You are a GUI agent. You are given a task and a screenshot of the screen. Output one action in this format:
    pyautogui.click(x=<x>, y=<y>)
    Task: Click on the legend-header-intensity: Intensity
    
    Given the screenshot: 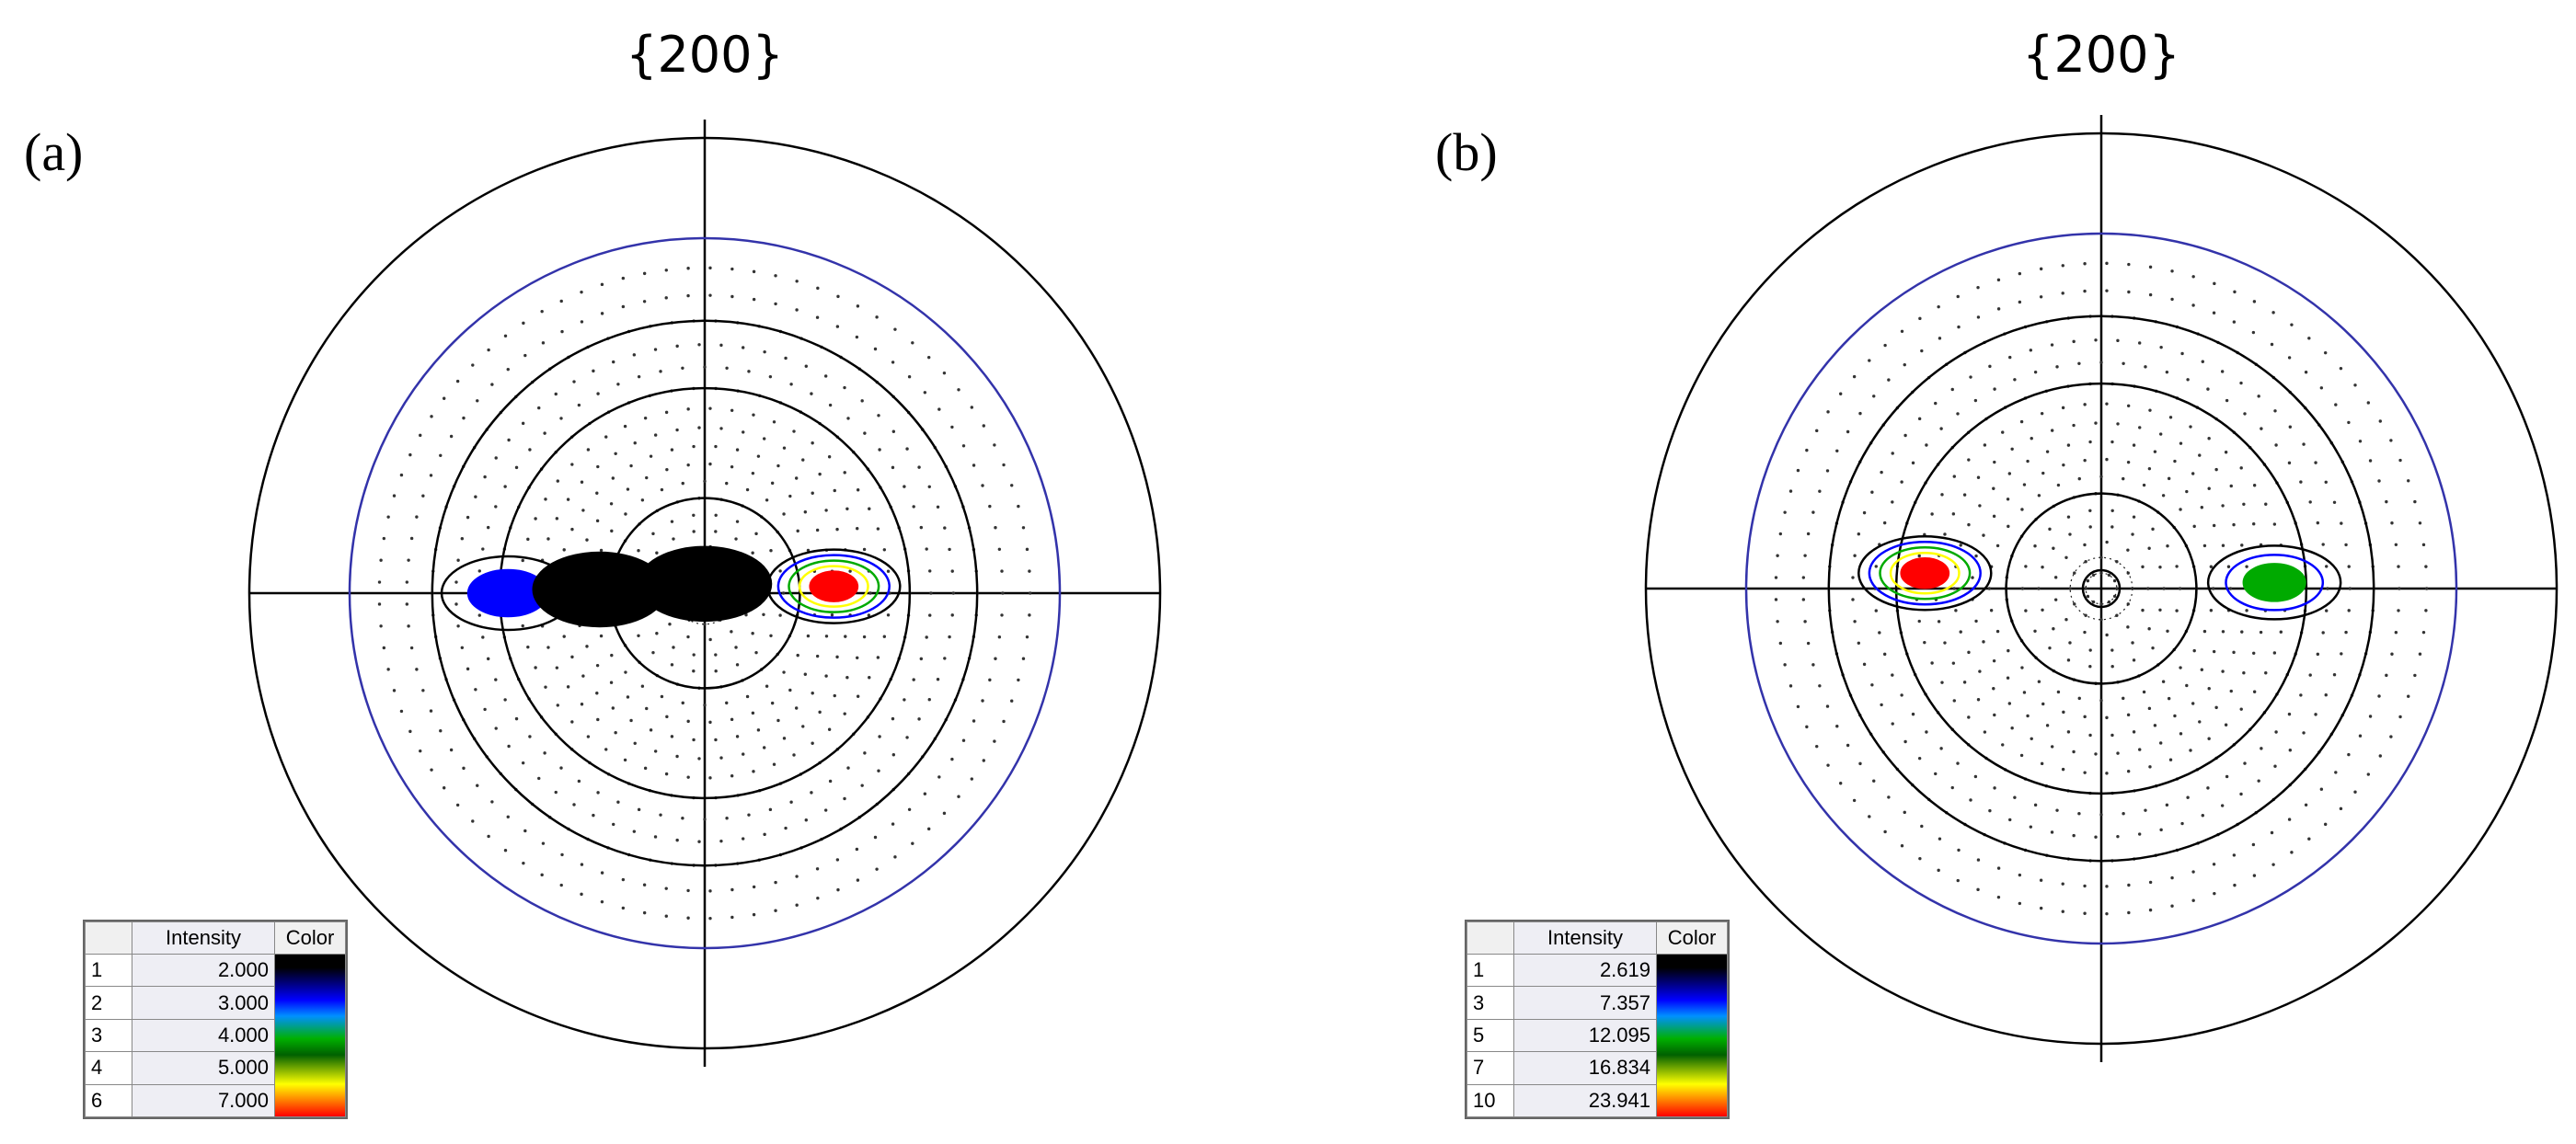 What is the action you would take?
    pyautogui.click(x=203, y=938)
    